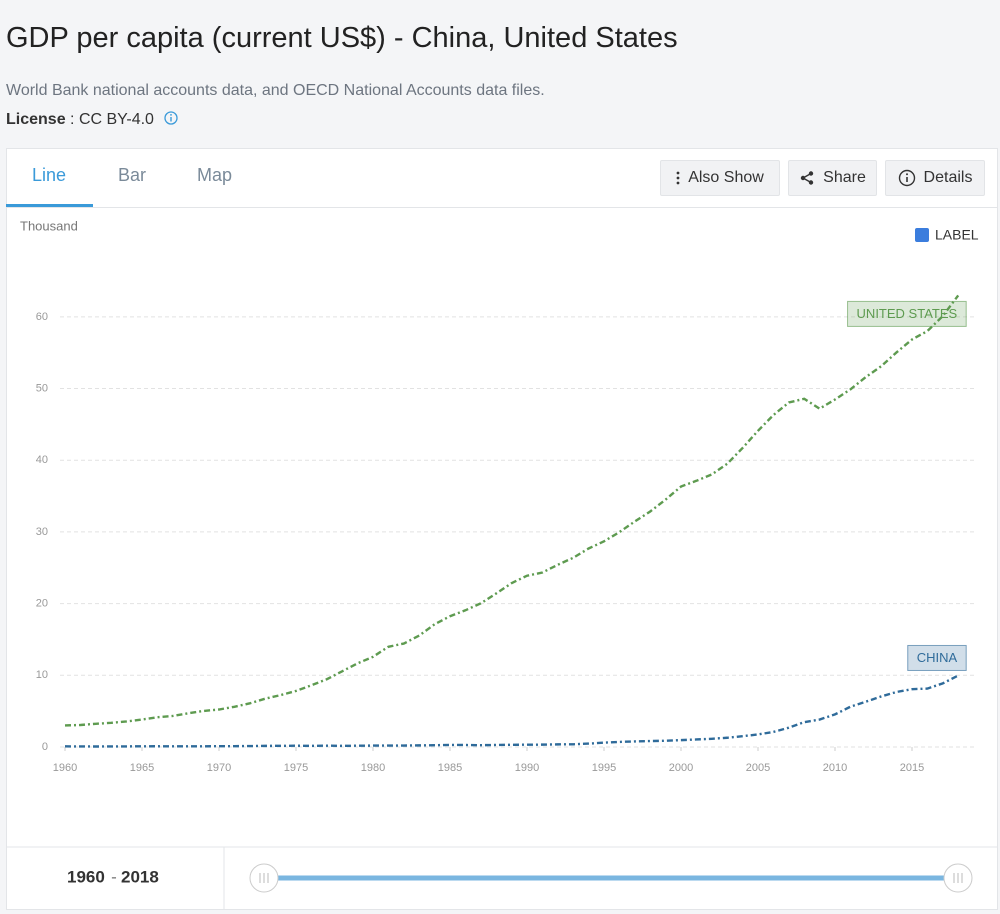 This screenshot has width=1000, height=914. I want to click on tab: Line, so click(49, 175).